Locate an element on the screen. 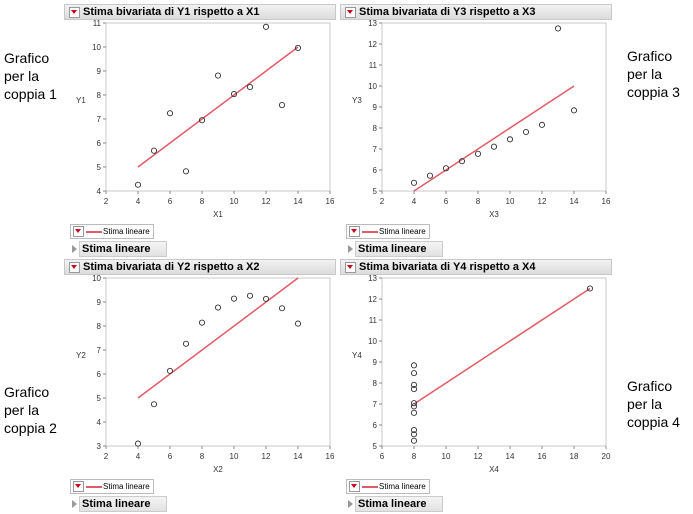 Image resolution: width=693 pixels, height=514 pixels. y-tick-label: 11 is located at coordinates (373, 320).